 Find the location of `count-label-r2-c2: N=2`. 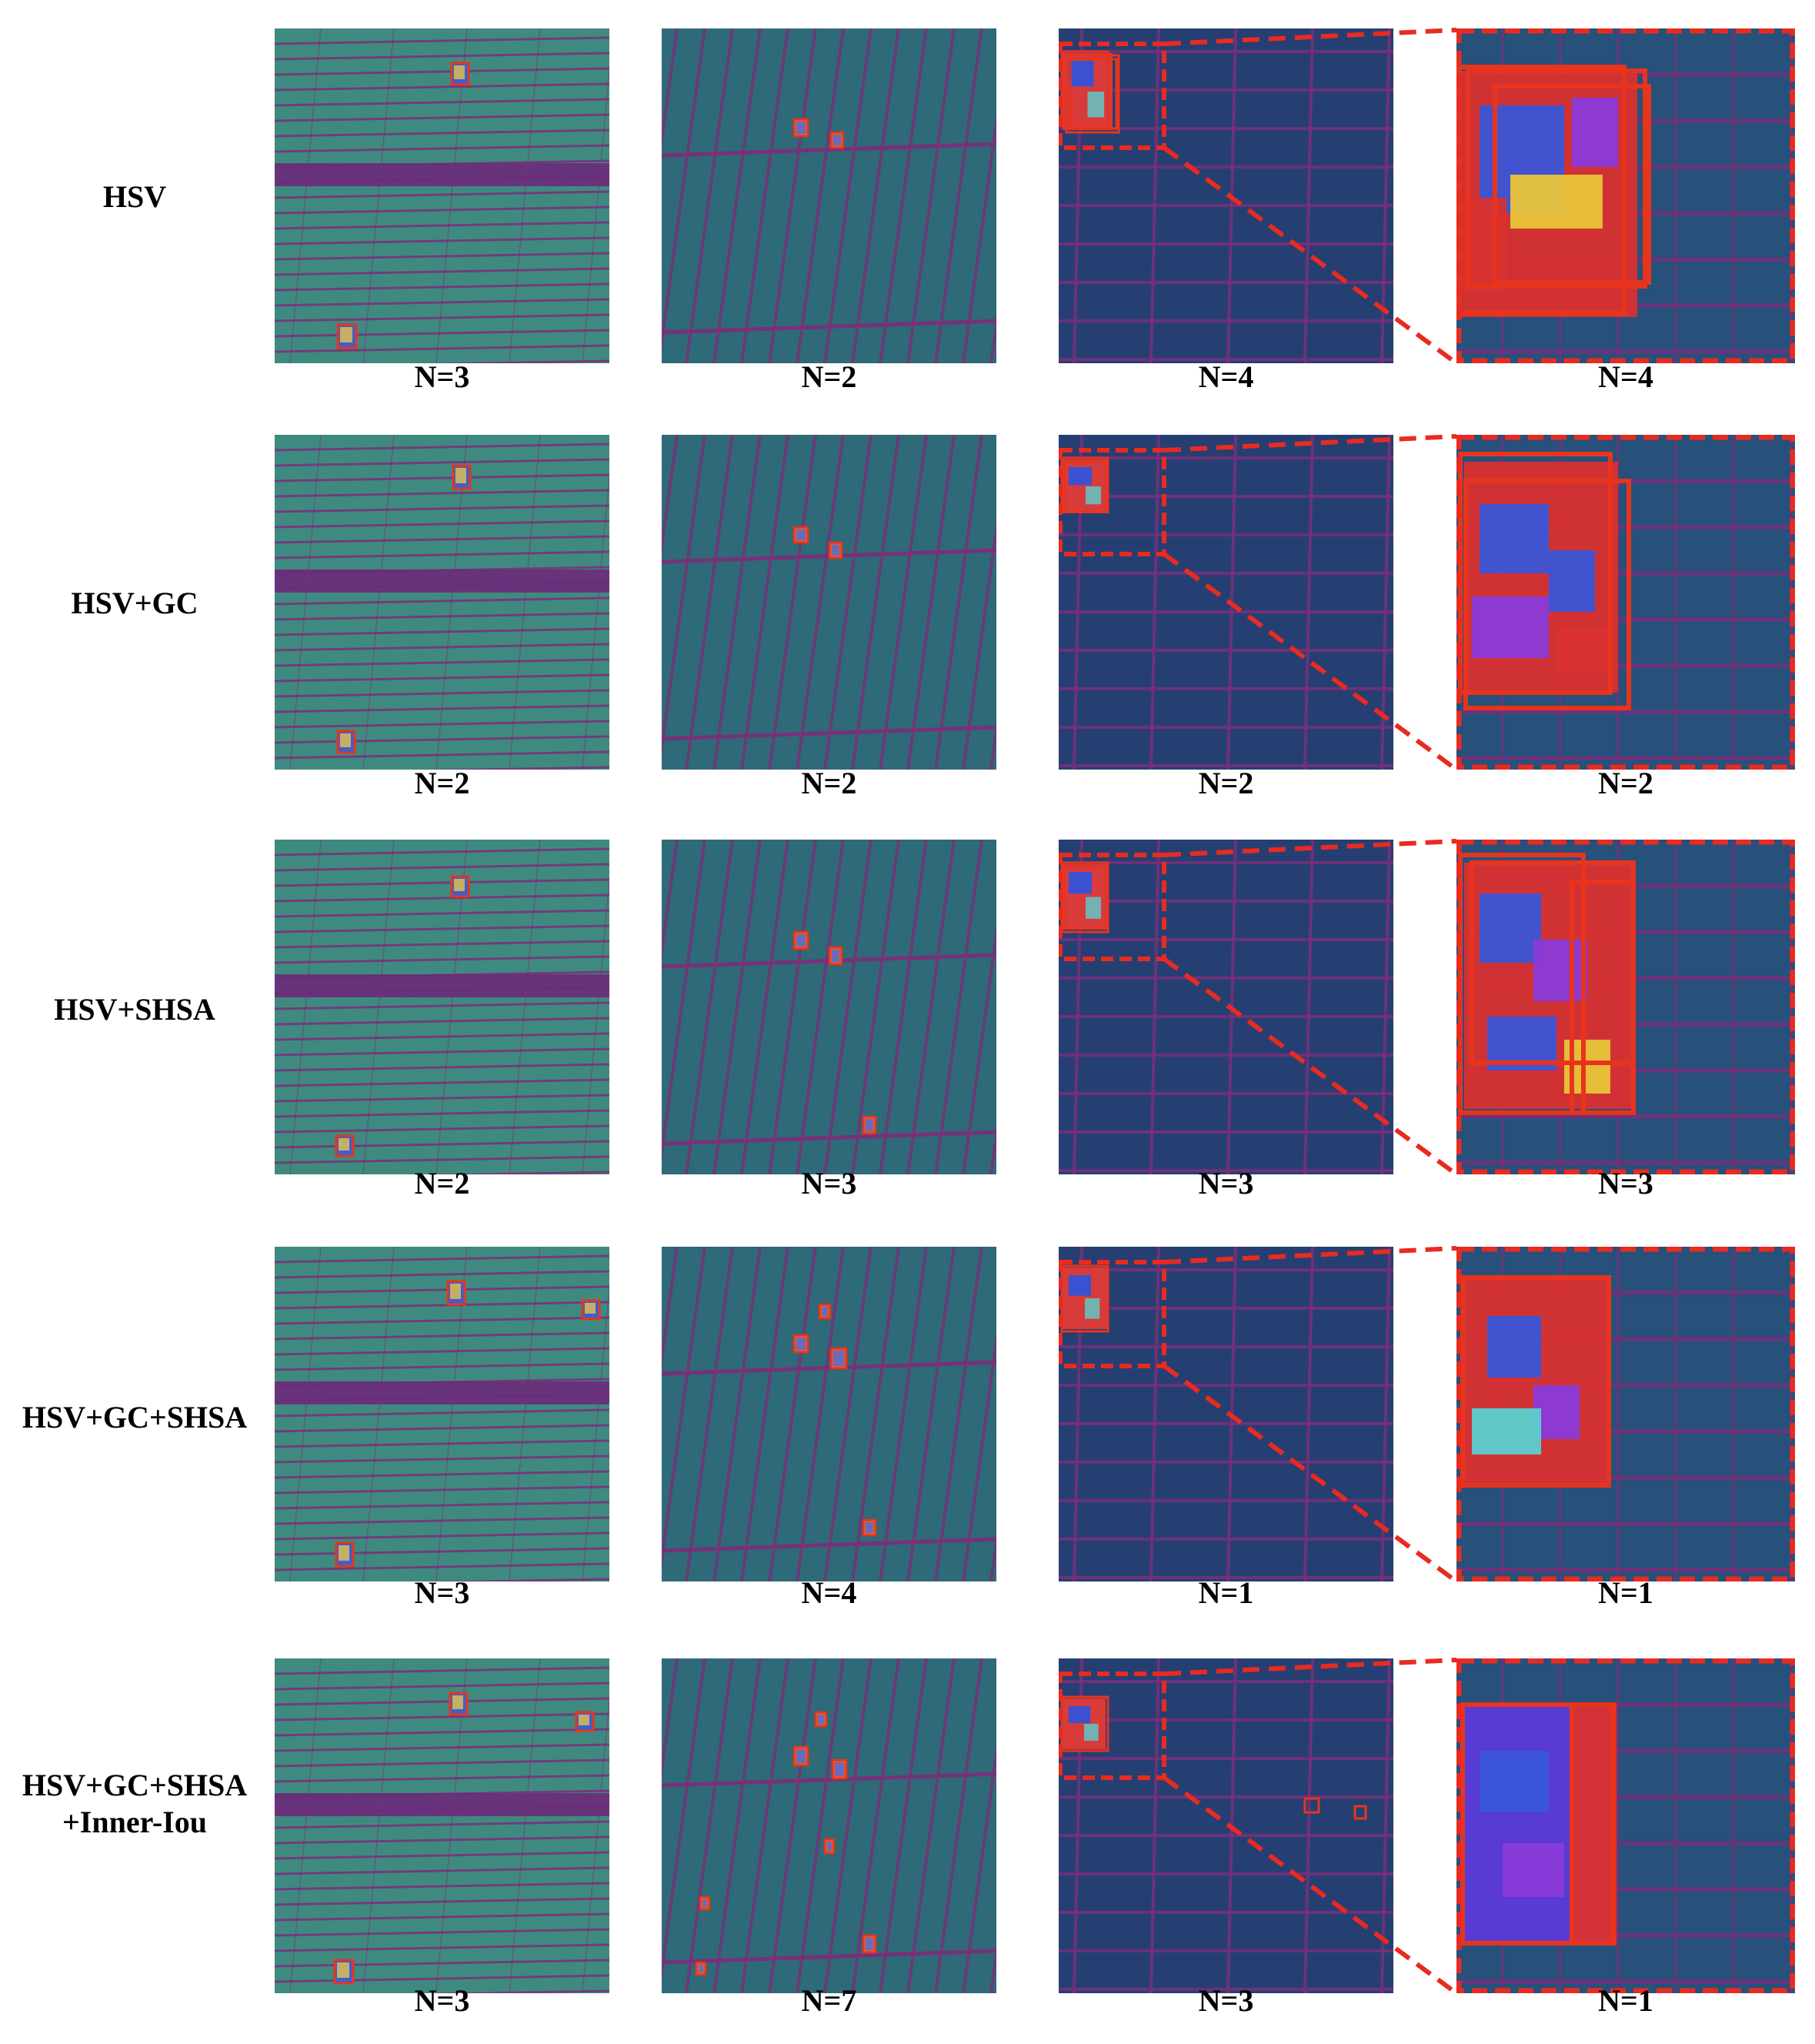

count-label-r2-c2: N=2 is located at coordinates (829, 783).